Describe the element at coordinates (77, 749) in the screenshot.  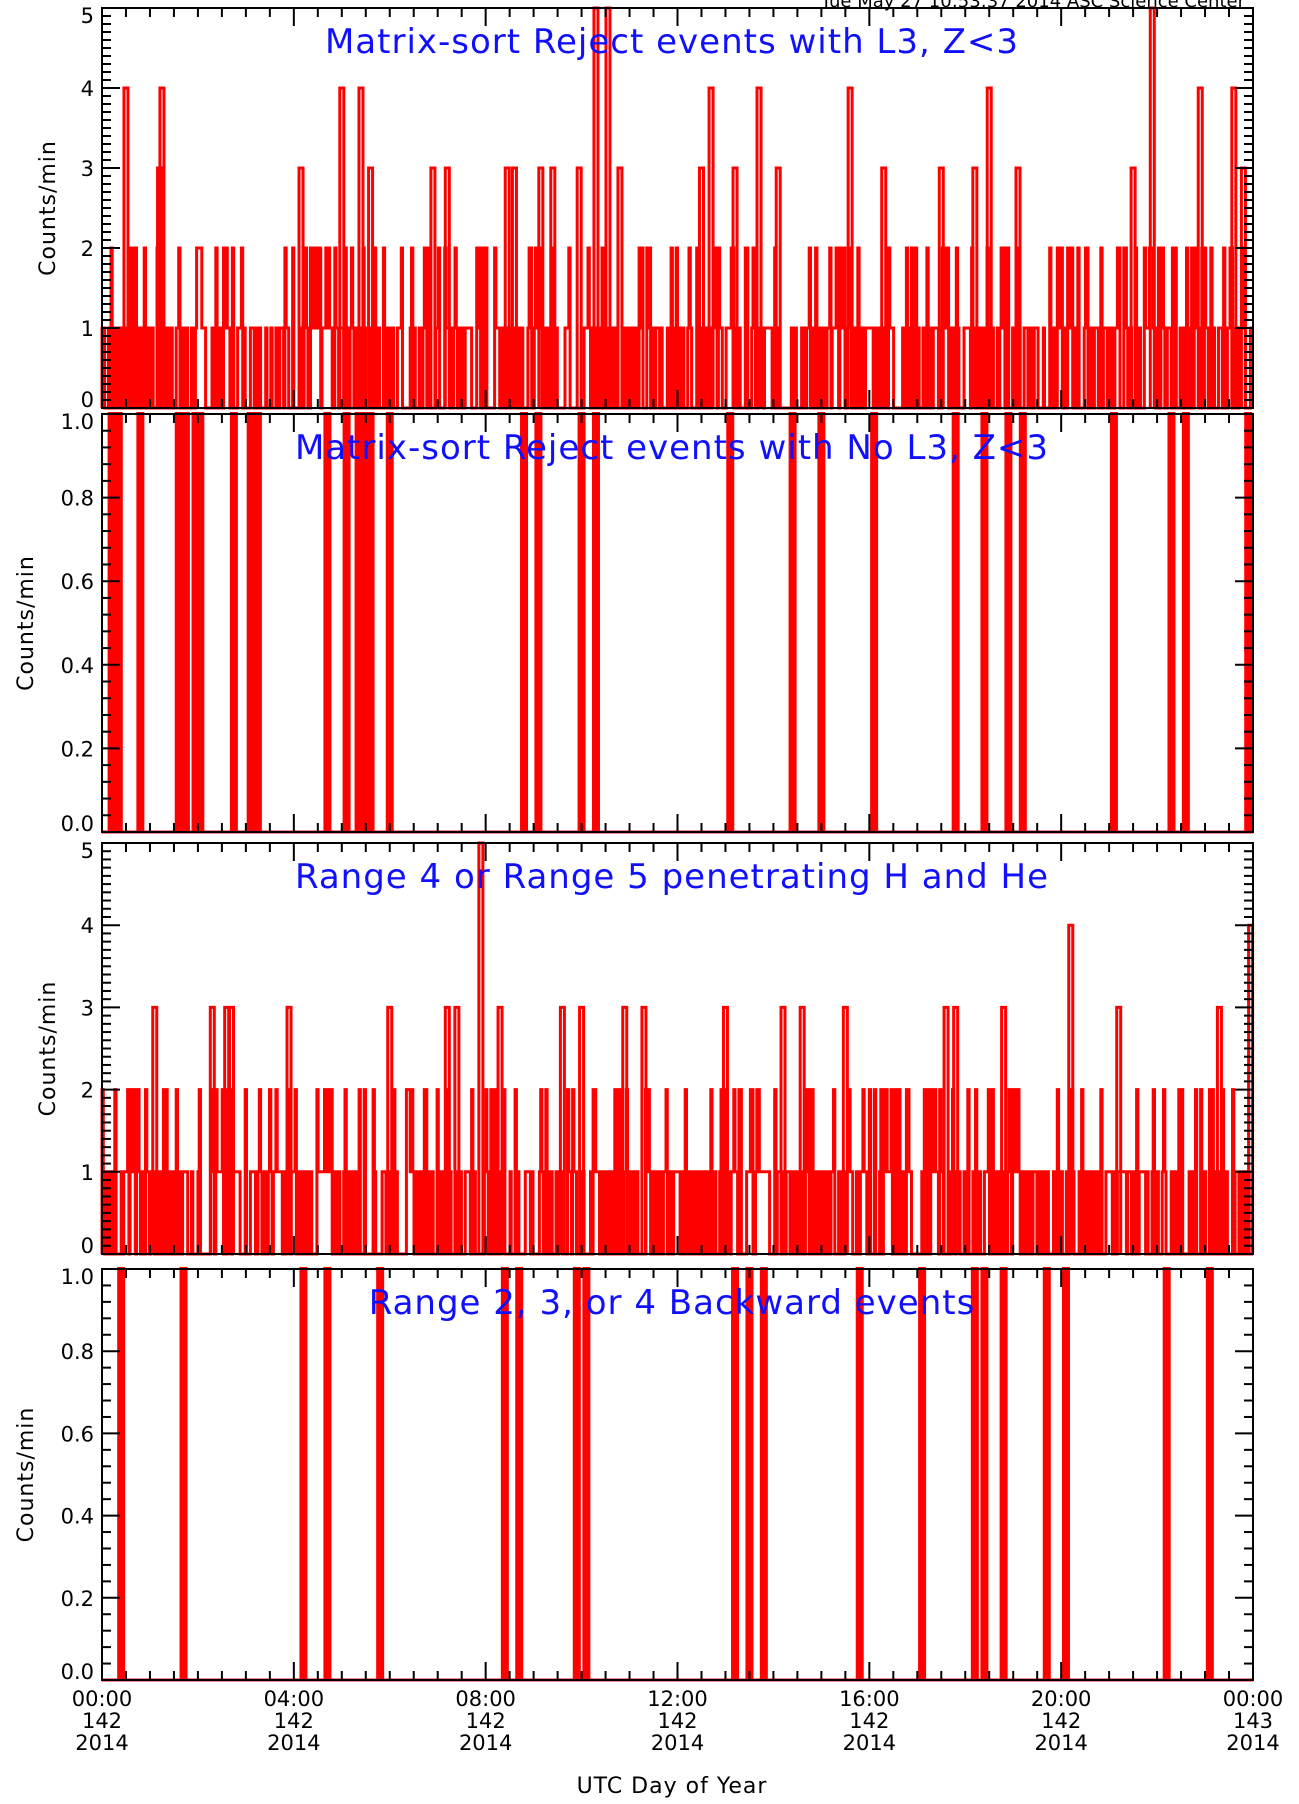
I see `y-tick-label: 0.2` at that location.